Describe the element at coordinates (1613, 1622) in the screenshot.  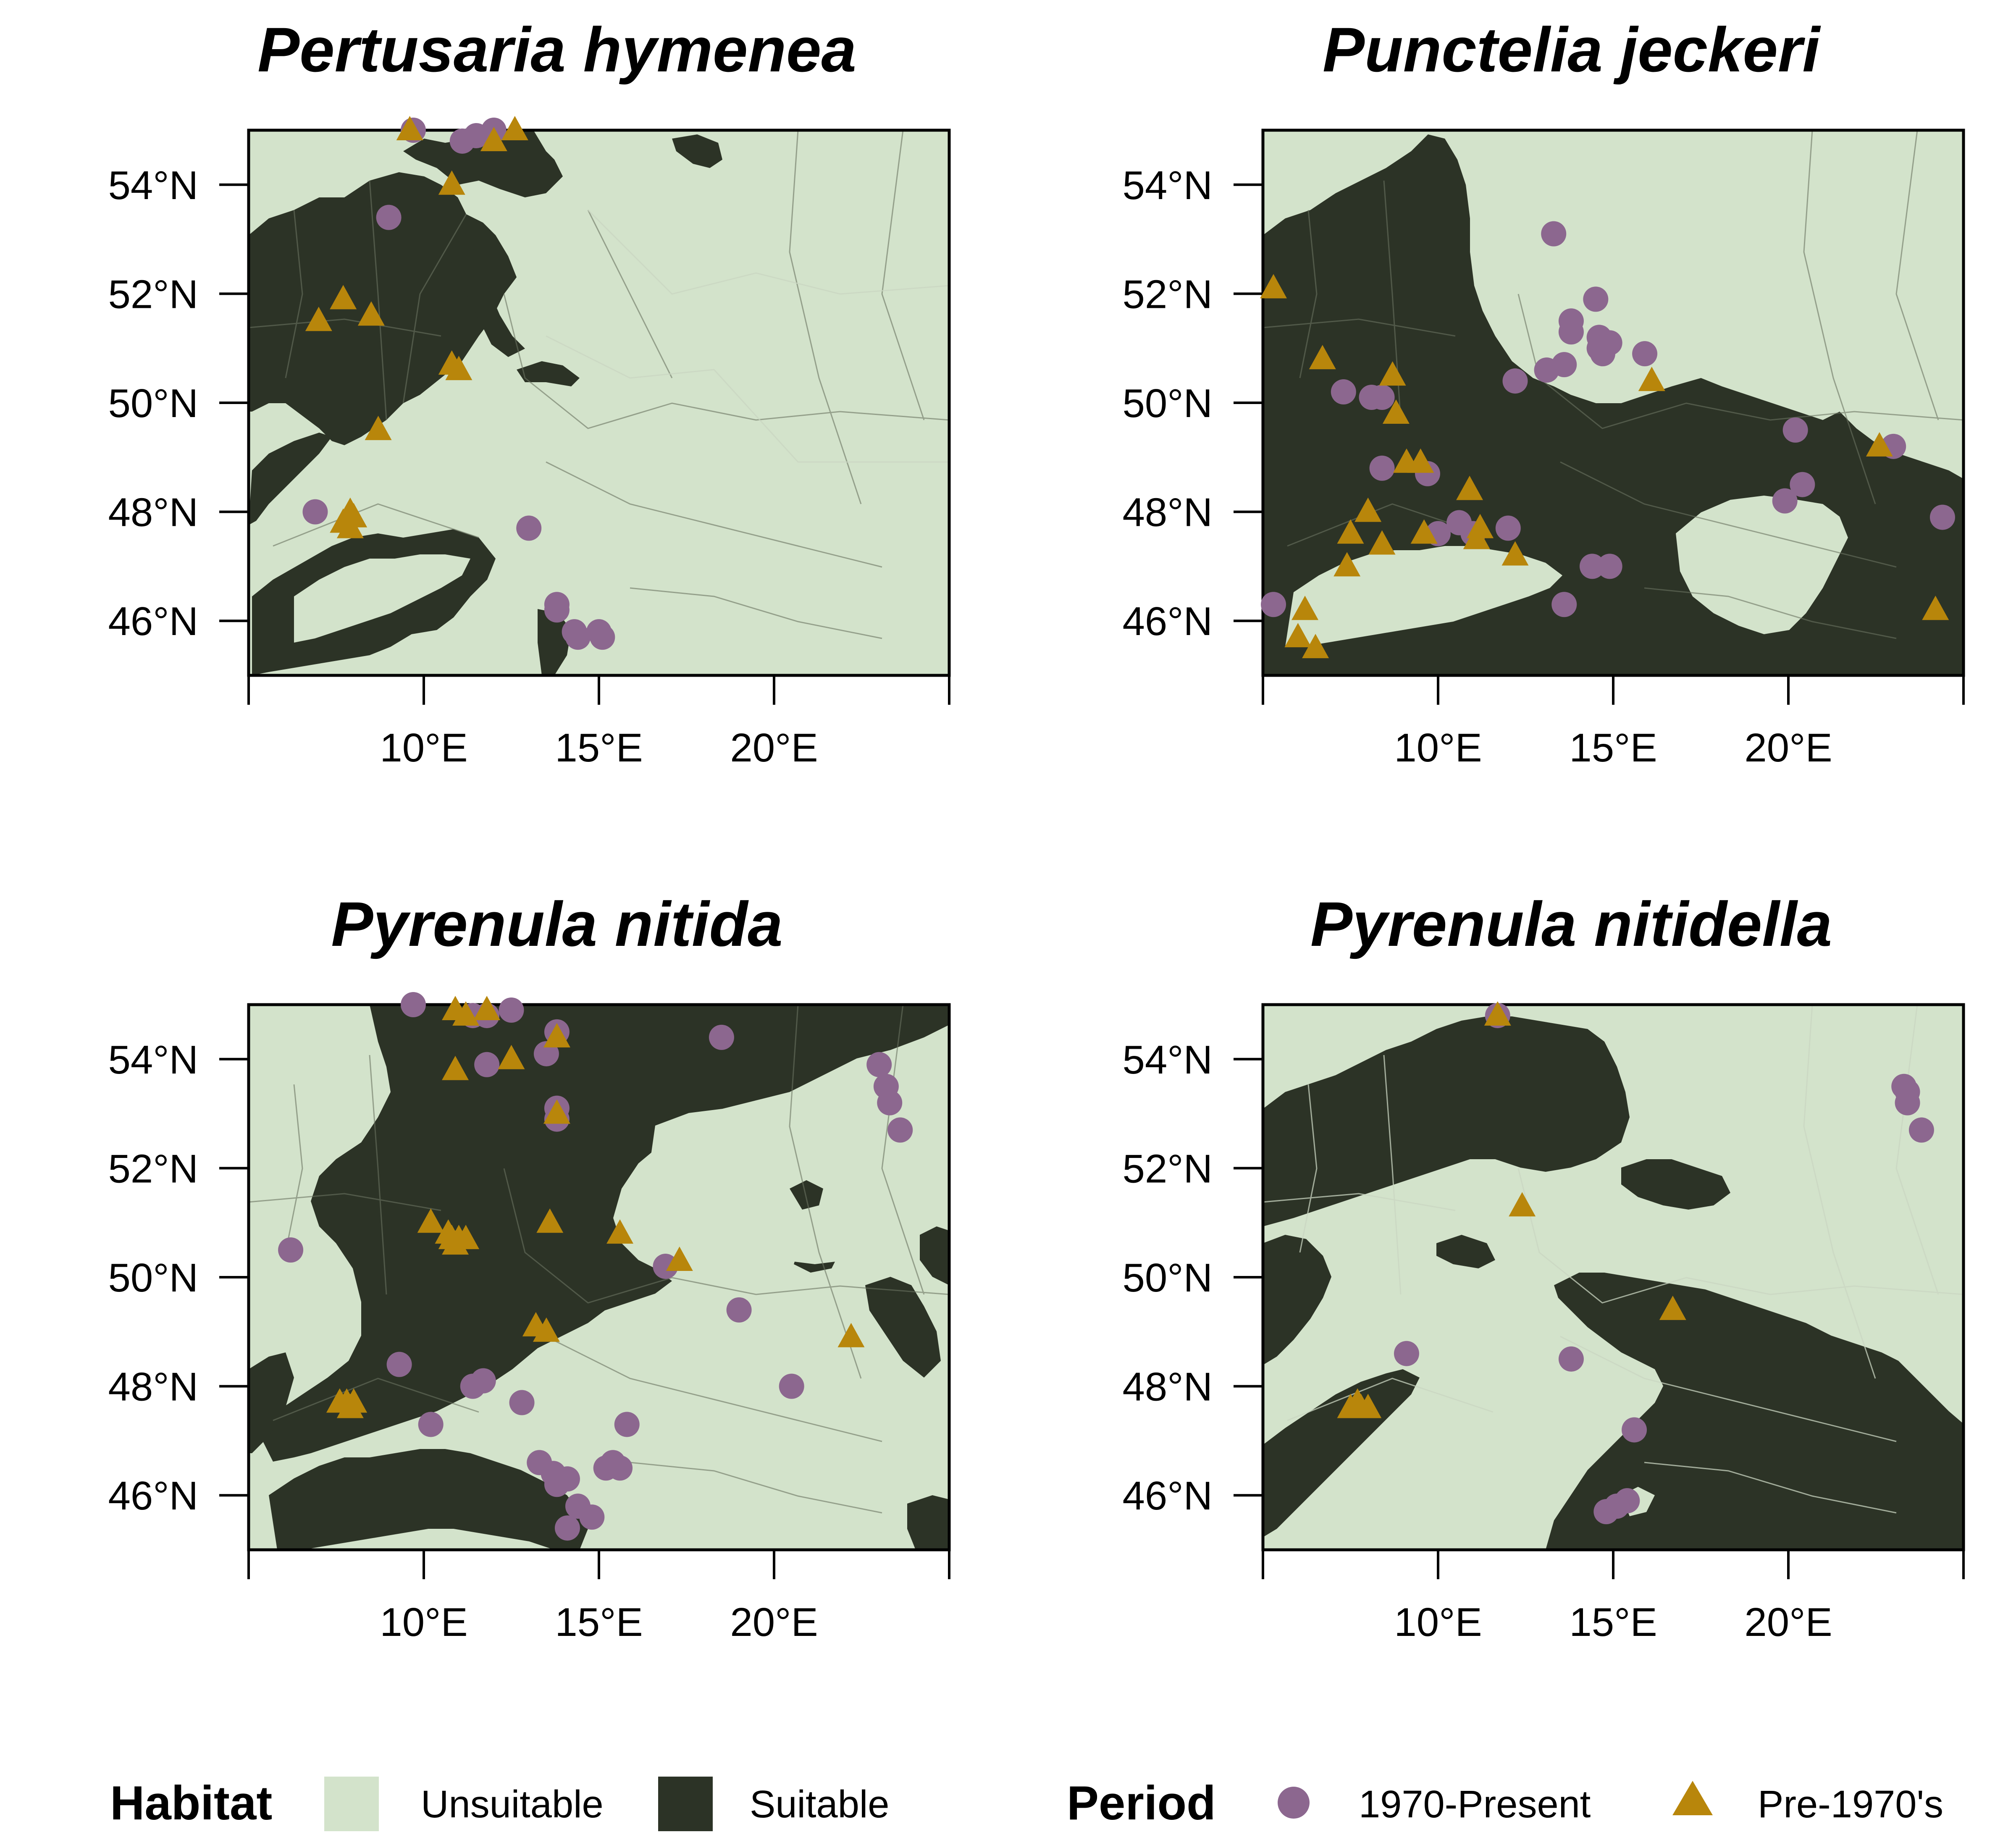
I see `x-tick-label: 15°E` at that location.